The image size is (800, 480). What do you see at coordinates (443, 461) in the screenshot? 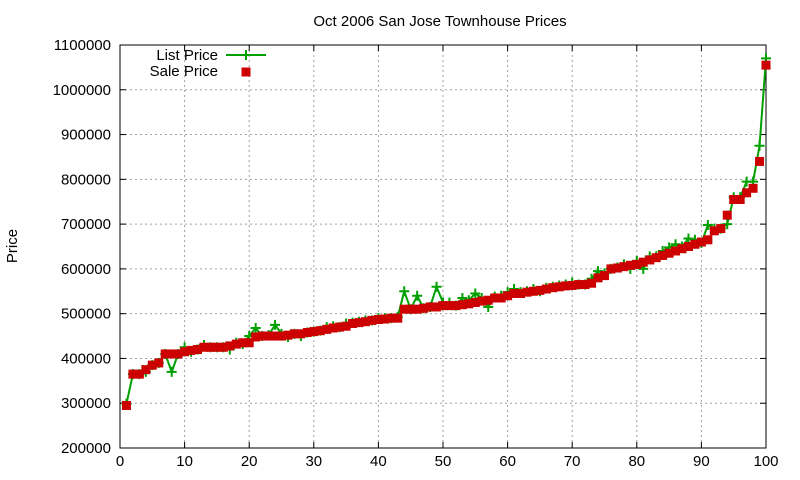
I see `x-tick-label: 50` at bounding box center [443, 461].